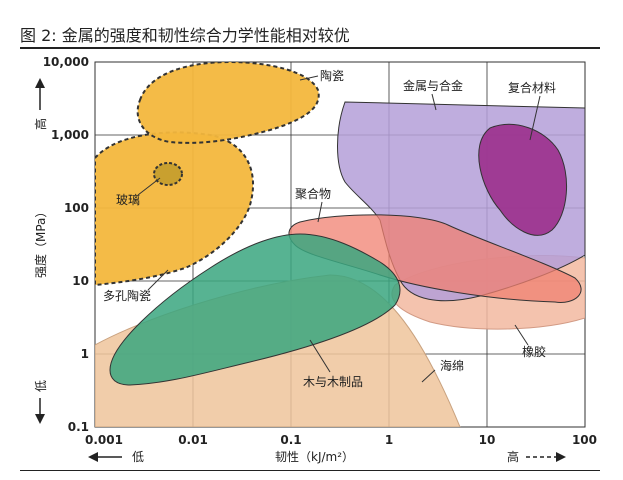  Describe the element at coordinates (66, 244) in the screenshot. I see `y-tick-labels: 10,000 1,000 100 10 1 0.1` at that location.